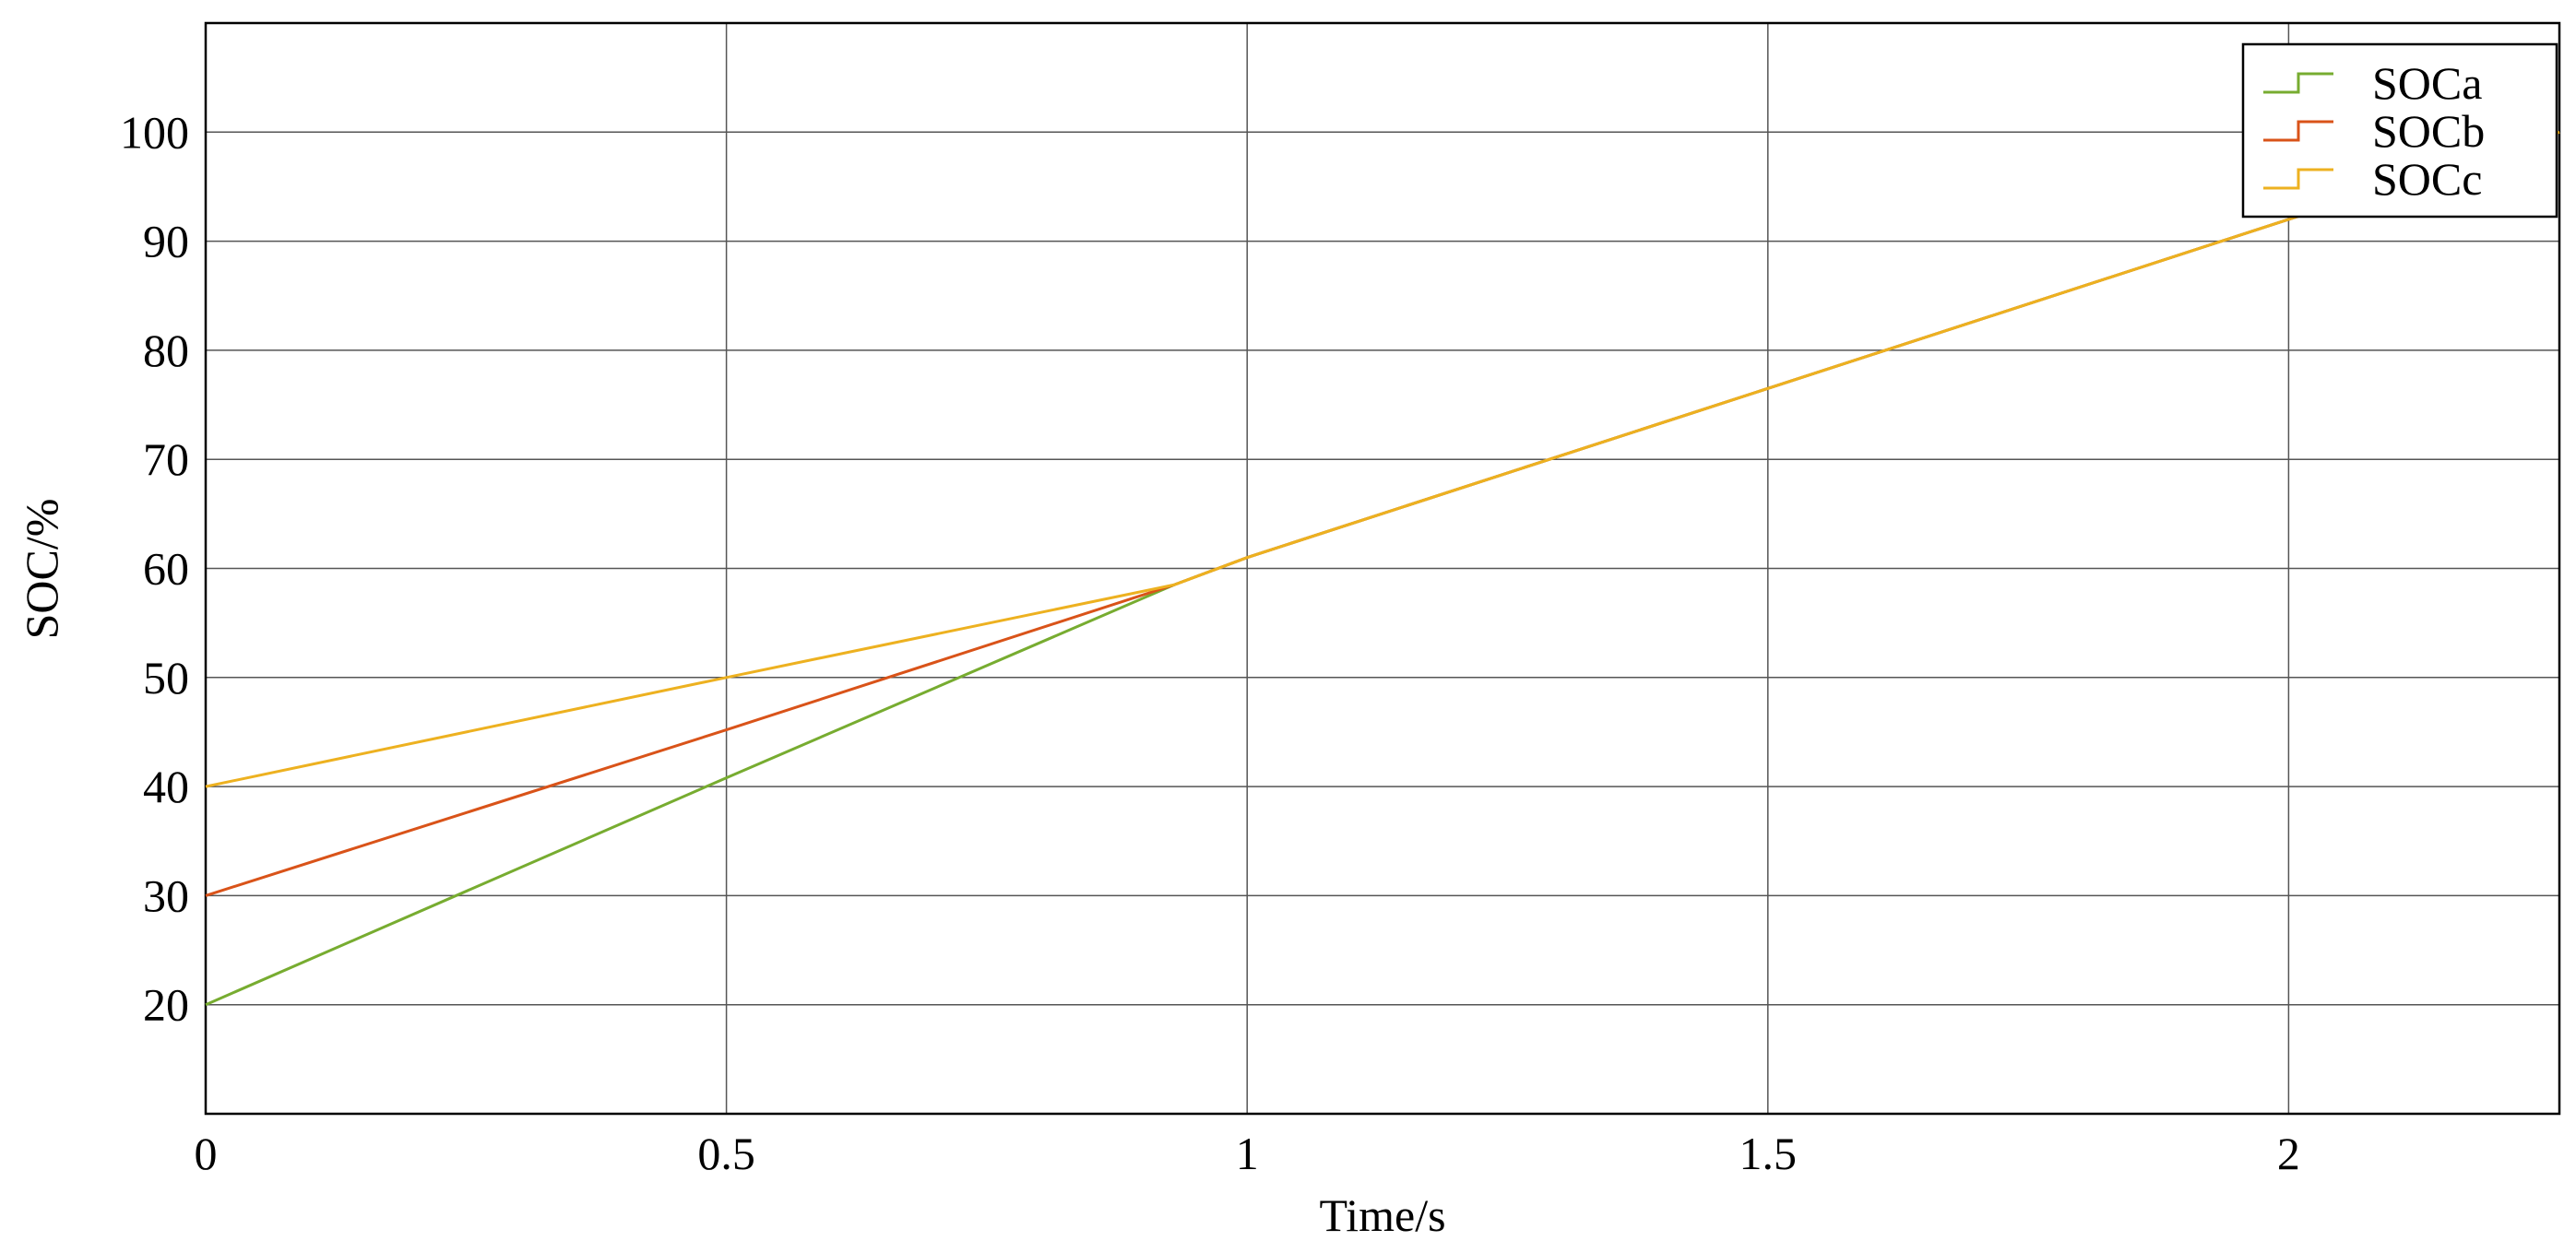 The height and width of the screenshot is (1253, 2576). What do you see at coordinates (166, 459) in the screenshot?
I see `y-tick-label: 70` at bounding box center [166, 459].